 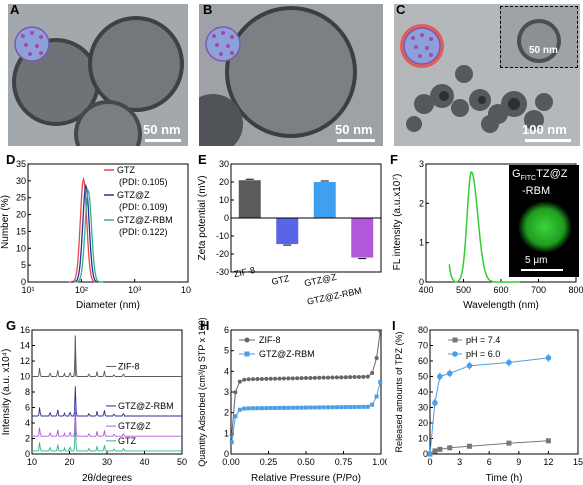 What do you see at coordinates (575, 290) in the screenshot?
I see `f-xtick-label: 800` at bounding box center [575, 290].